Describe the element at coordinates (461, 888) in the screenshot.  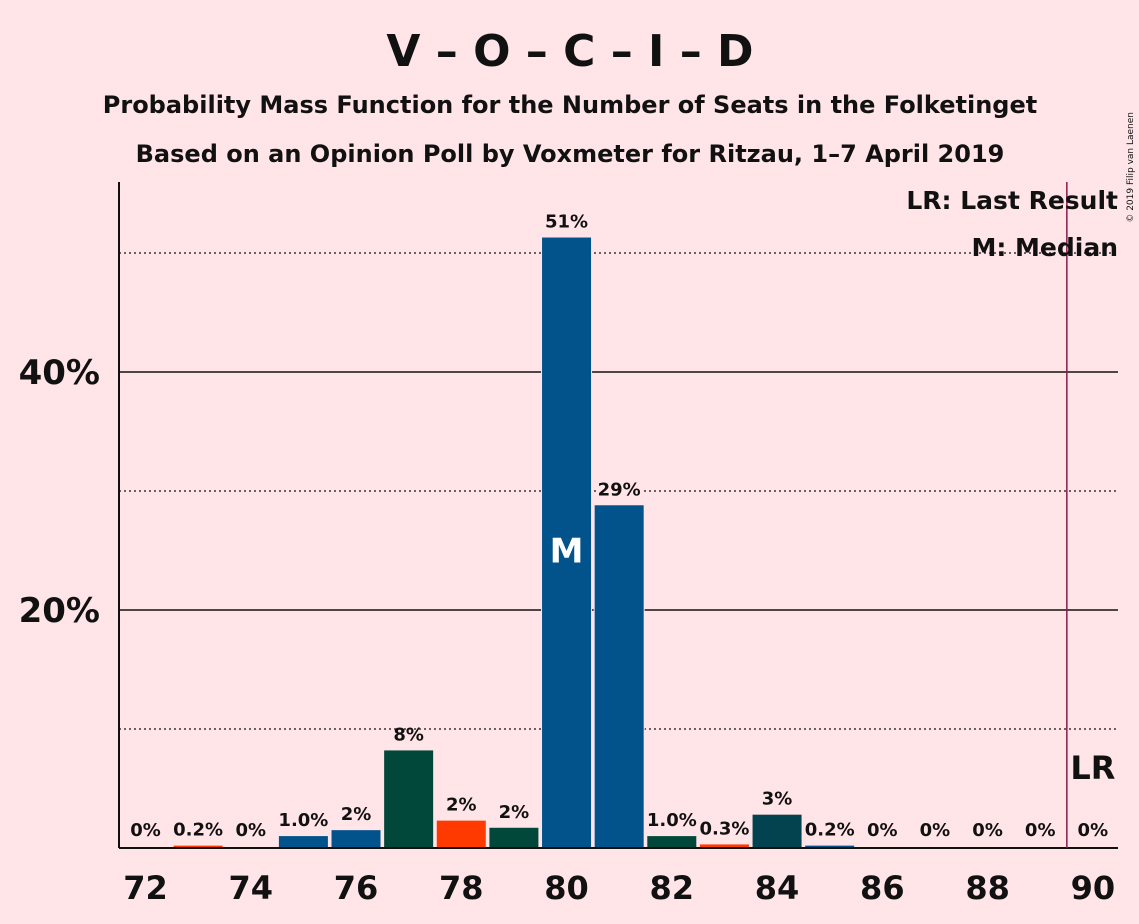
I see `x-tick-label: 78` at that location.